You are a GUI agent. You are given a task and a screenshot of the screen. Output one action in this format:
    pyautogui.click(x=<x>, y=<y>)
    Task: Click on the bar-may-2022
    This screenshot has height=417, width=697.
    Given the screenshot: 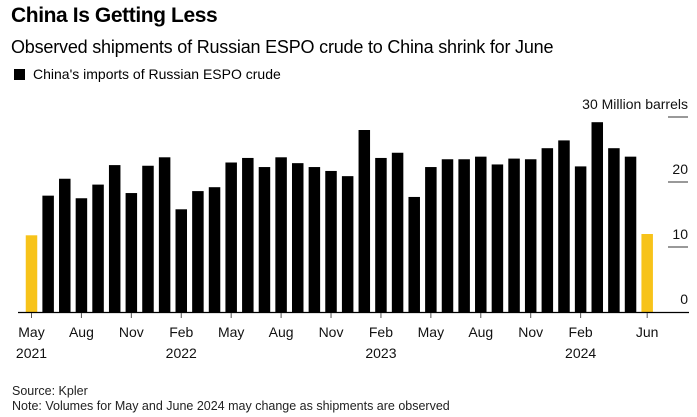 What is the action you would take?
    pyautogui.click(x=231, y=237)
    